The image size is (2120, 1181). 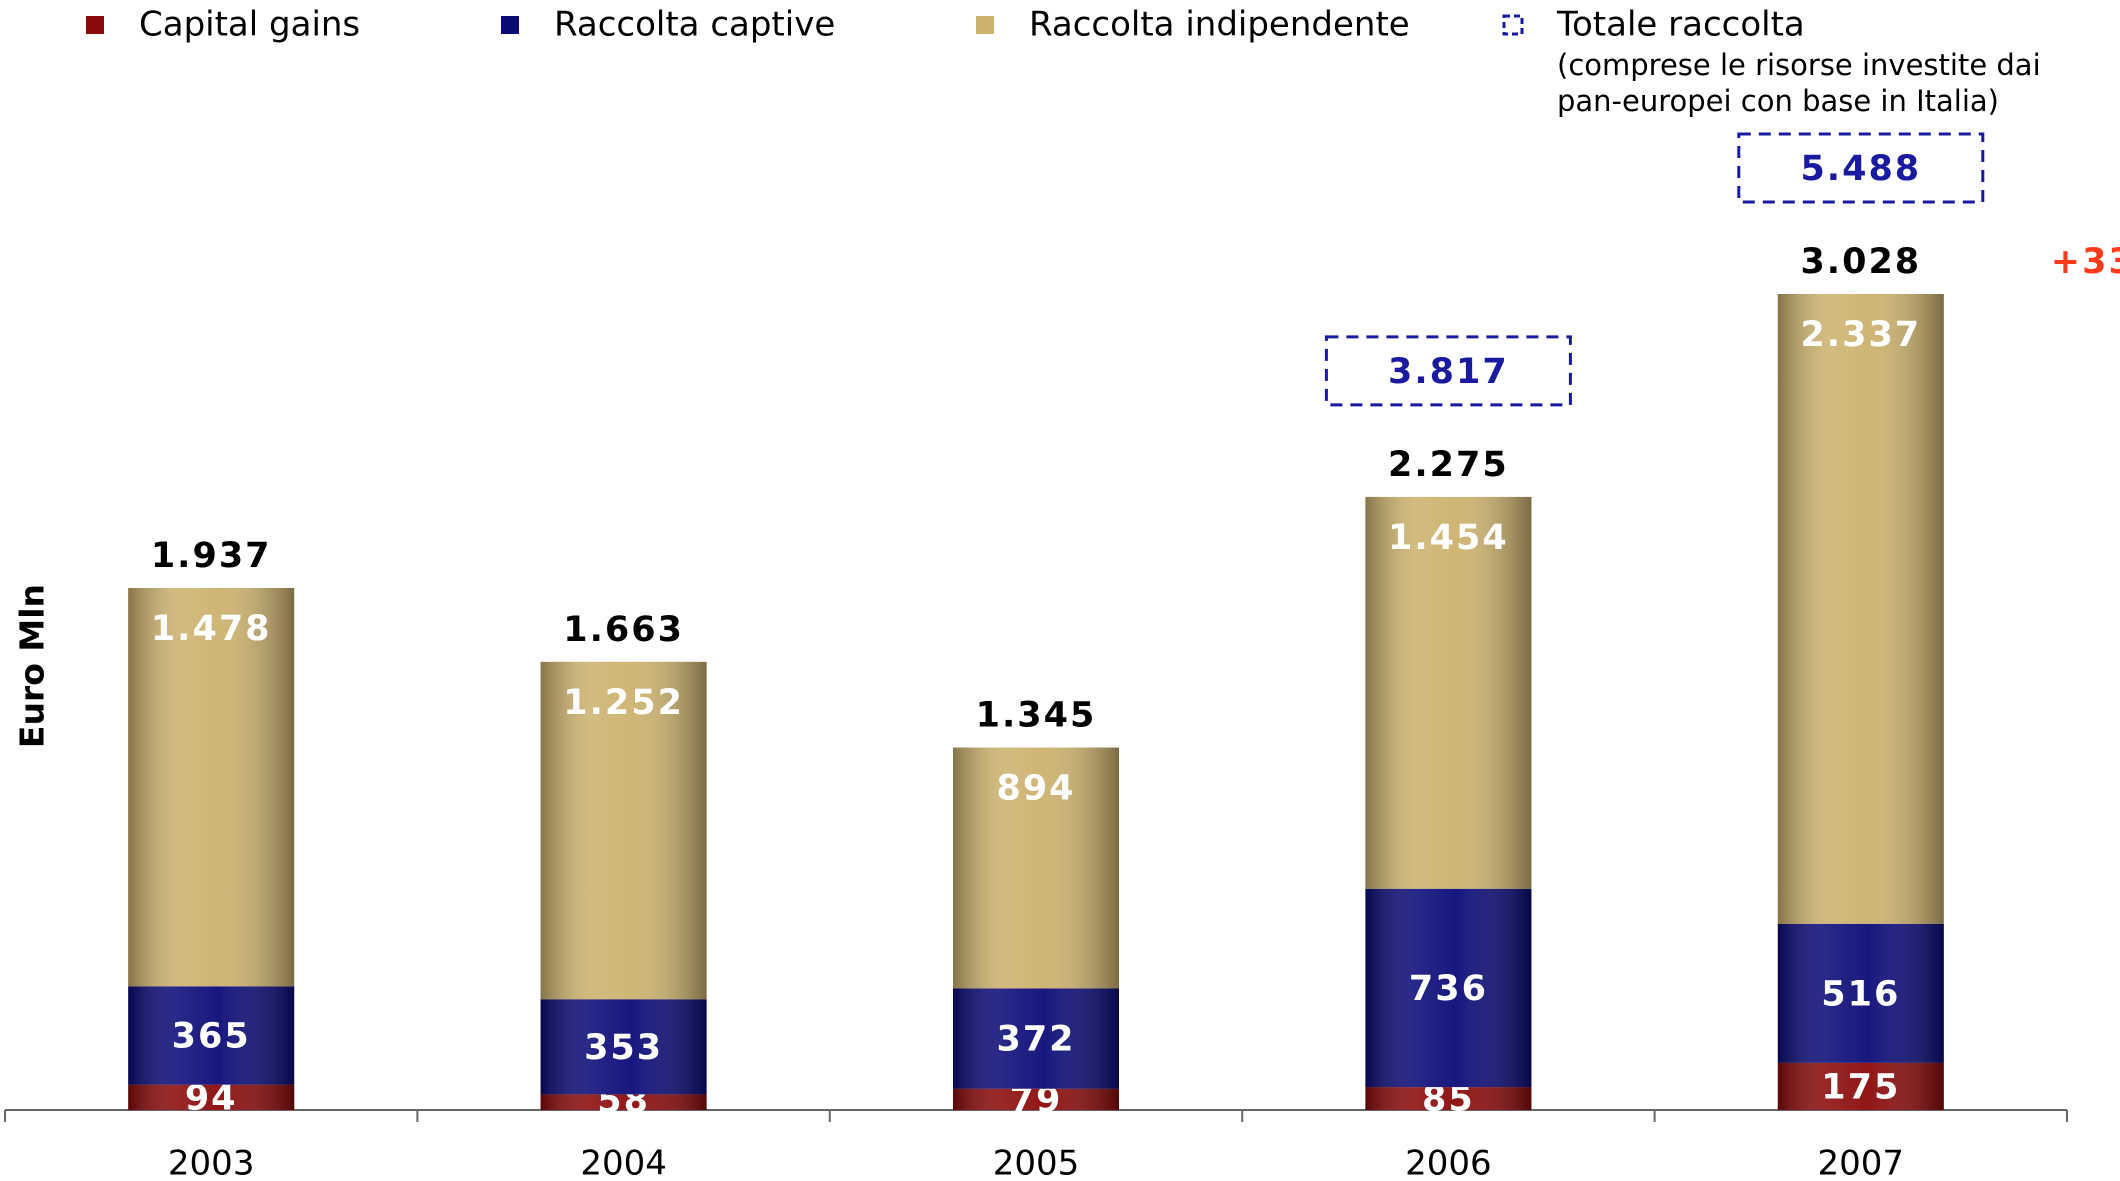 I want to click on data-label: 94, so click(x=211, y=1098).